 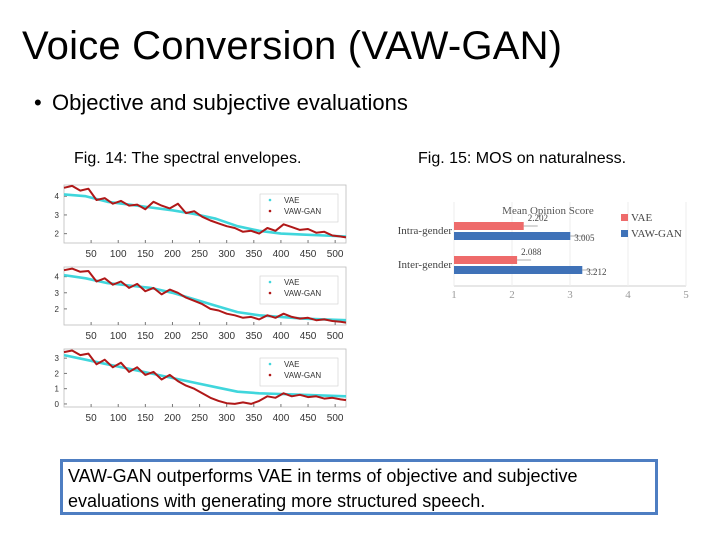 What do you see at coordinates (570, 295) in the screenshot?
I see `x-tick-label: 3` at bounding box center [570, 295].